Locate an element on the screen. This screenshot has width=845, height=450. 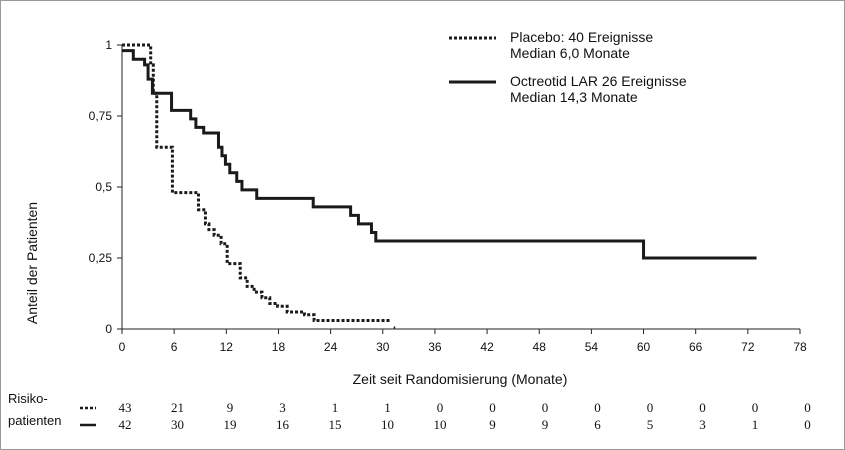
x-tick-label: 66 is located at coordinates (696, 347).